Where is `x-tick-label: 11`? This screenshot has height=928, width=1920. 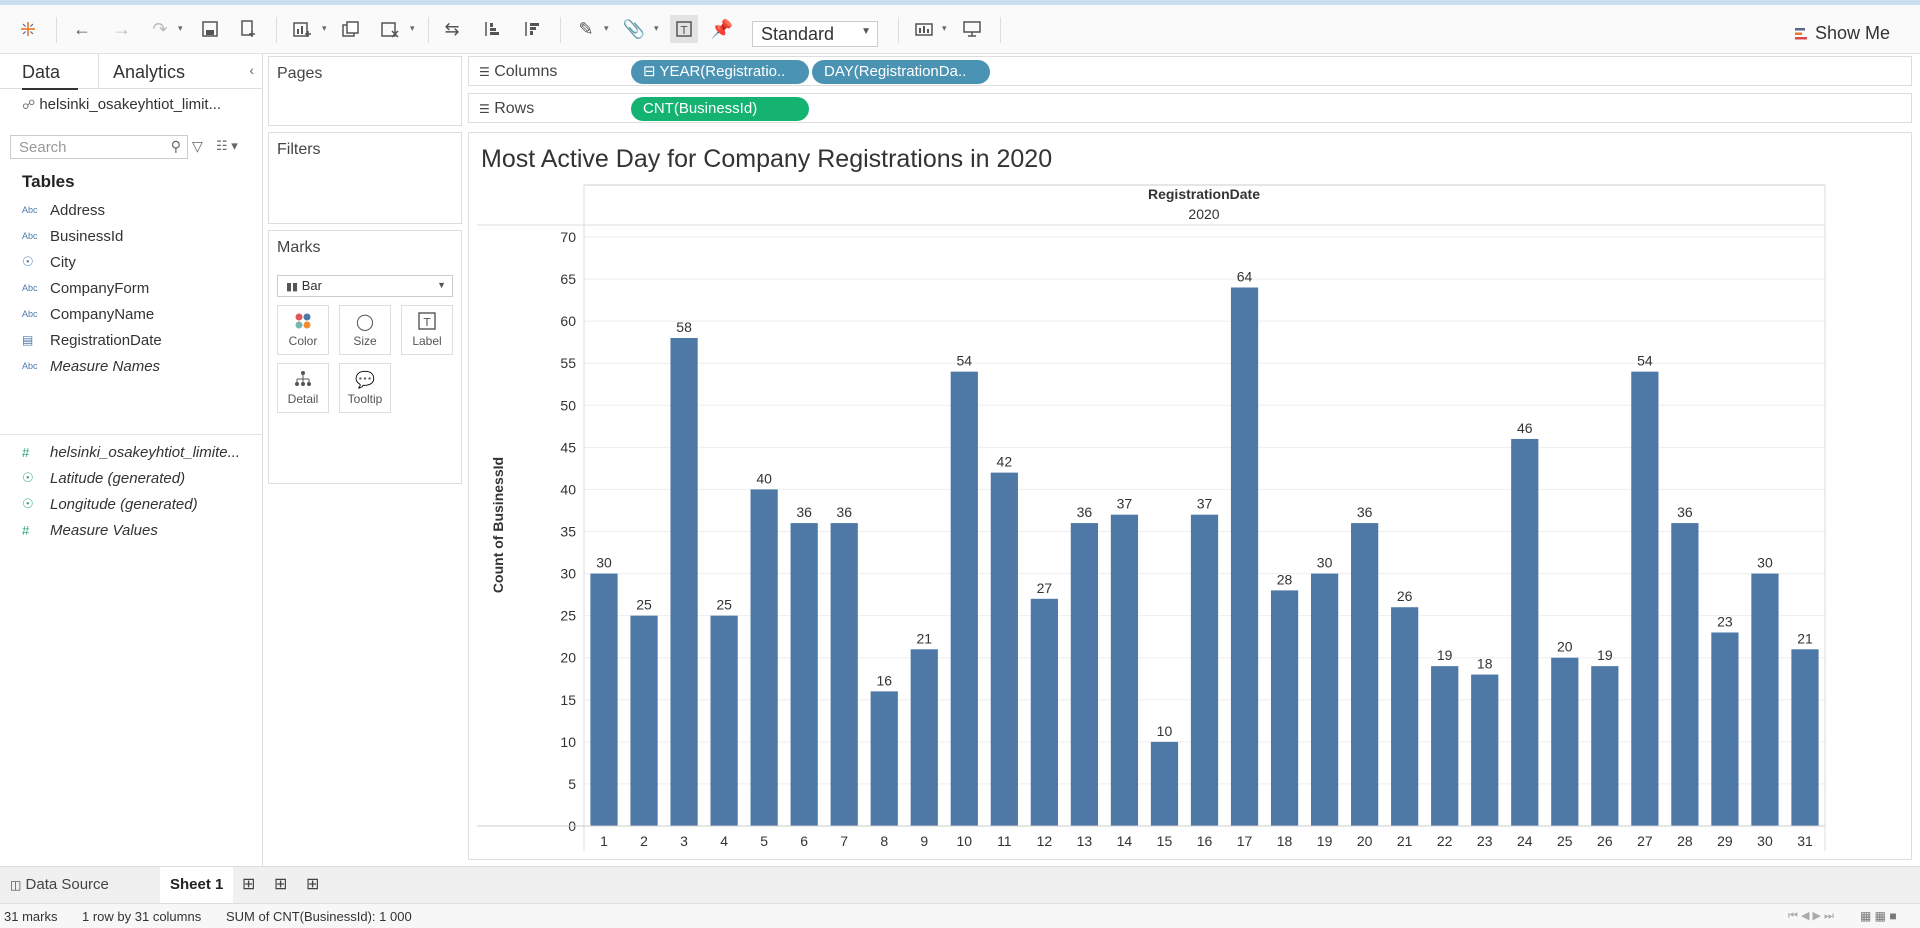
x-tick-label: 11 is located at coordinates (1004, 841).